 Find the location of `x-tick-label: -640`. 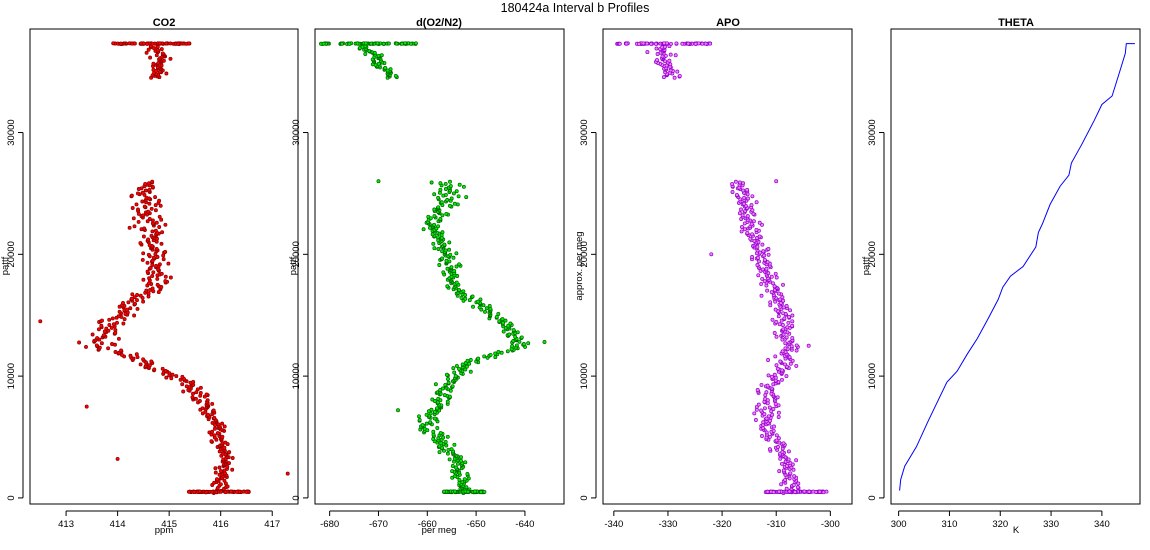

x-tick-label: -640 is located at coordinates (524, 524).